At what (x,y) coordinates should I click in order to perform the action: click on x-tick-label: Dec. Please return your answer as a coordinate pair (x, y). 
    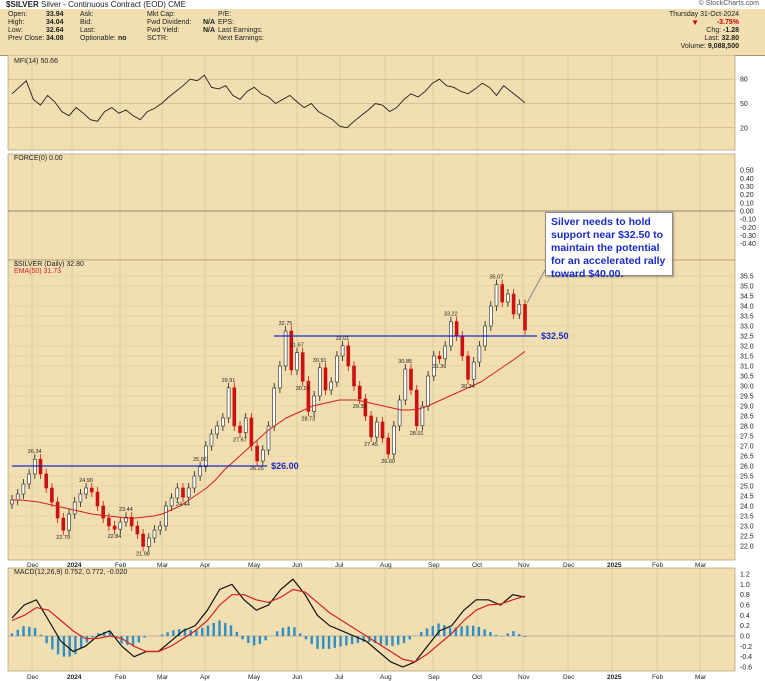
    Looking at the image, I should click on (33, 565).